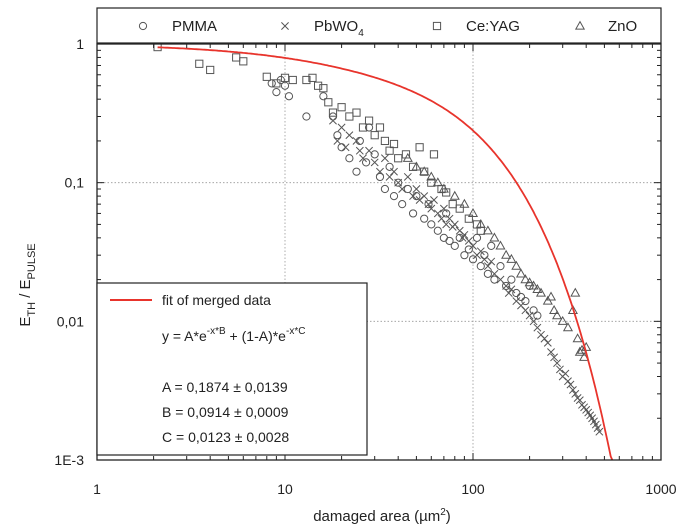 Image resolution: width=686 pixels, height=527 pixels. I want to click on legend-marker-pmma, so click(143, 26).